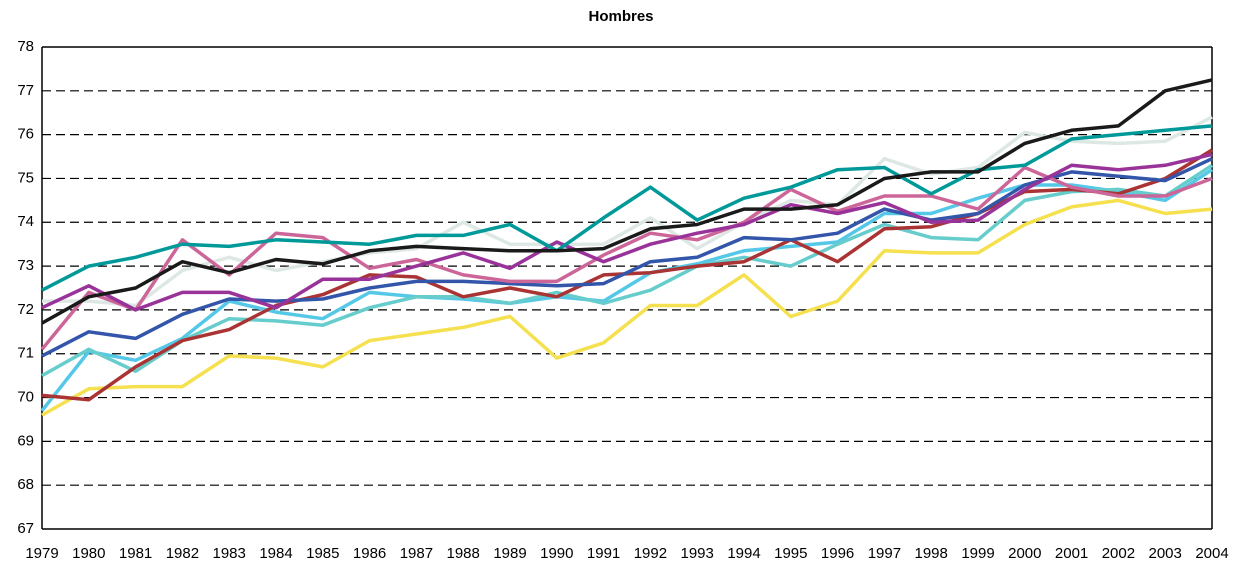  What do you see at coordinates (463, 553) in the screenshot?
I see `x-tick-label: 1988` at bounding box center [463, 553].